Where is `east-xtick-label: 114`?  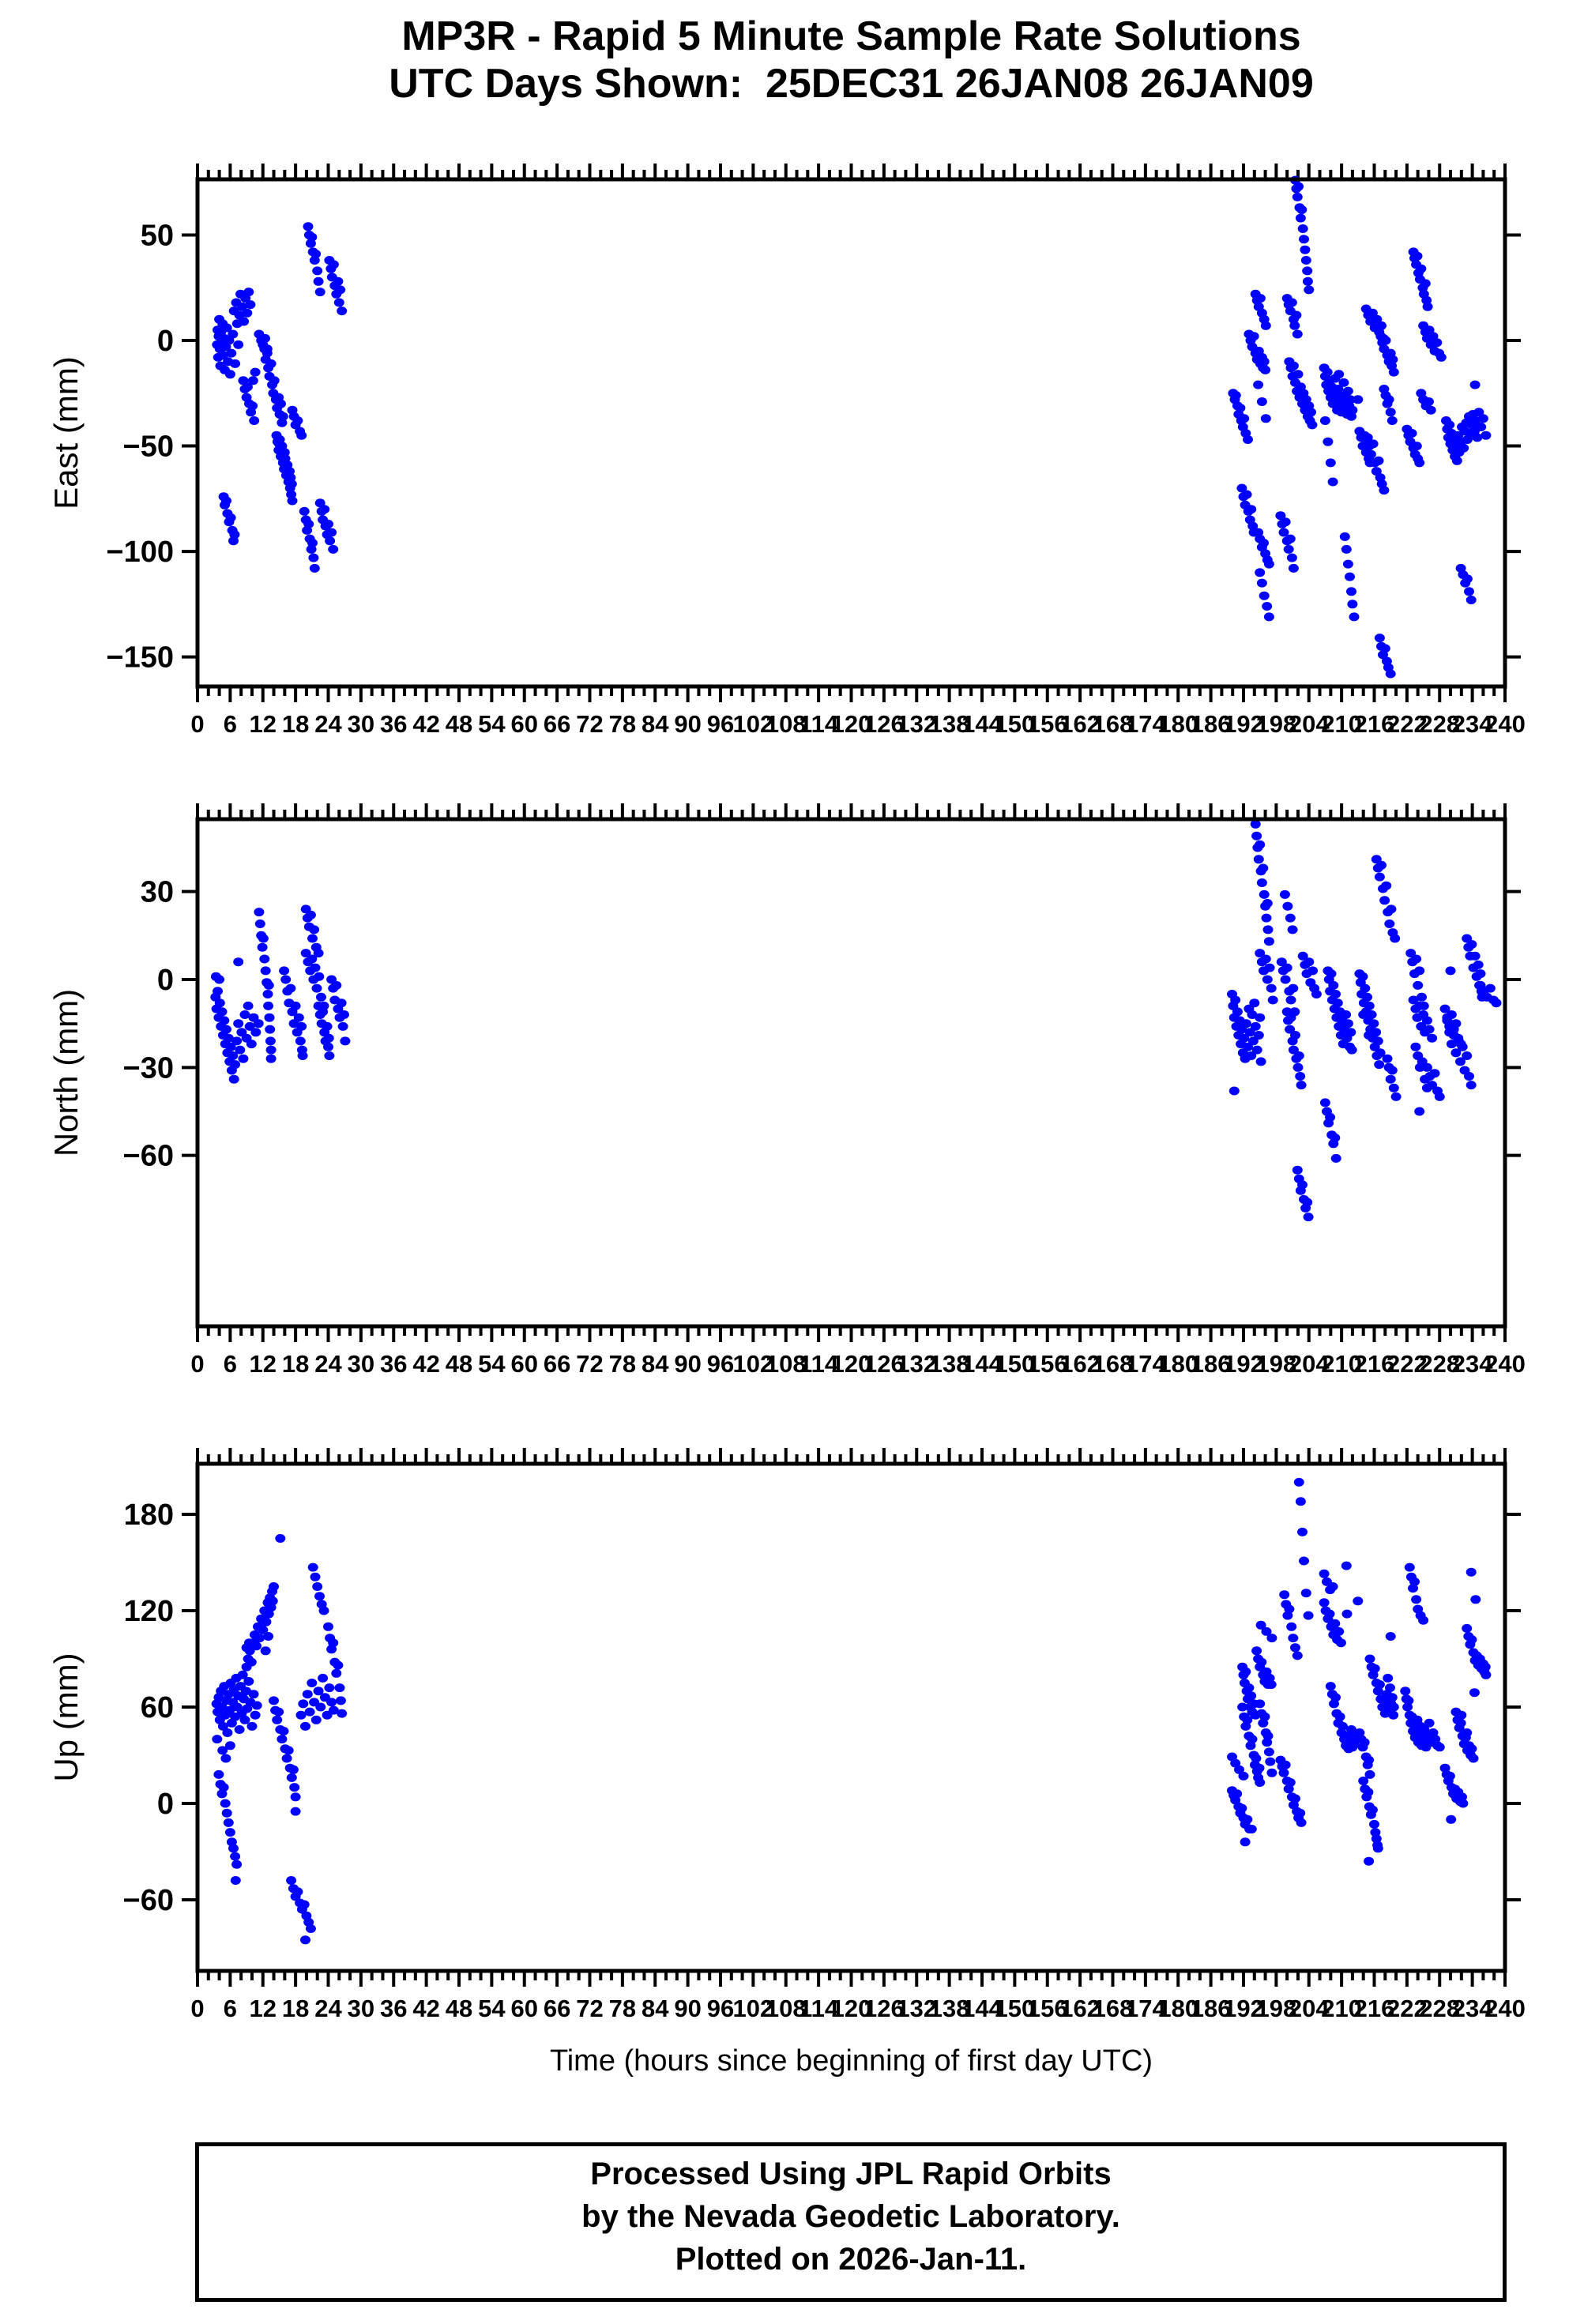
east-xtick-label: 114 is located at coordinates (819, 724).